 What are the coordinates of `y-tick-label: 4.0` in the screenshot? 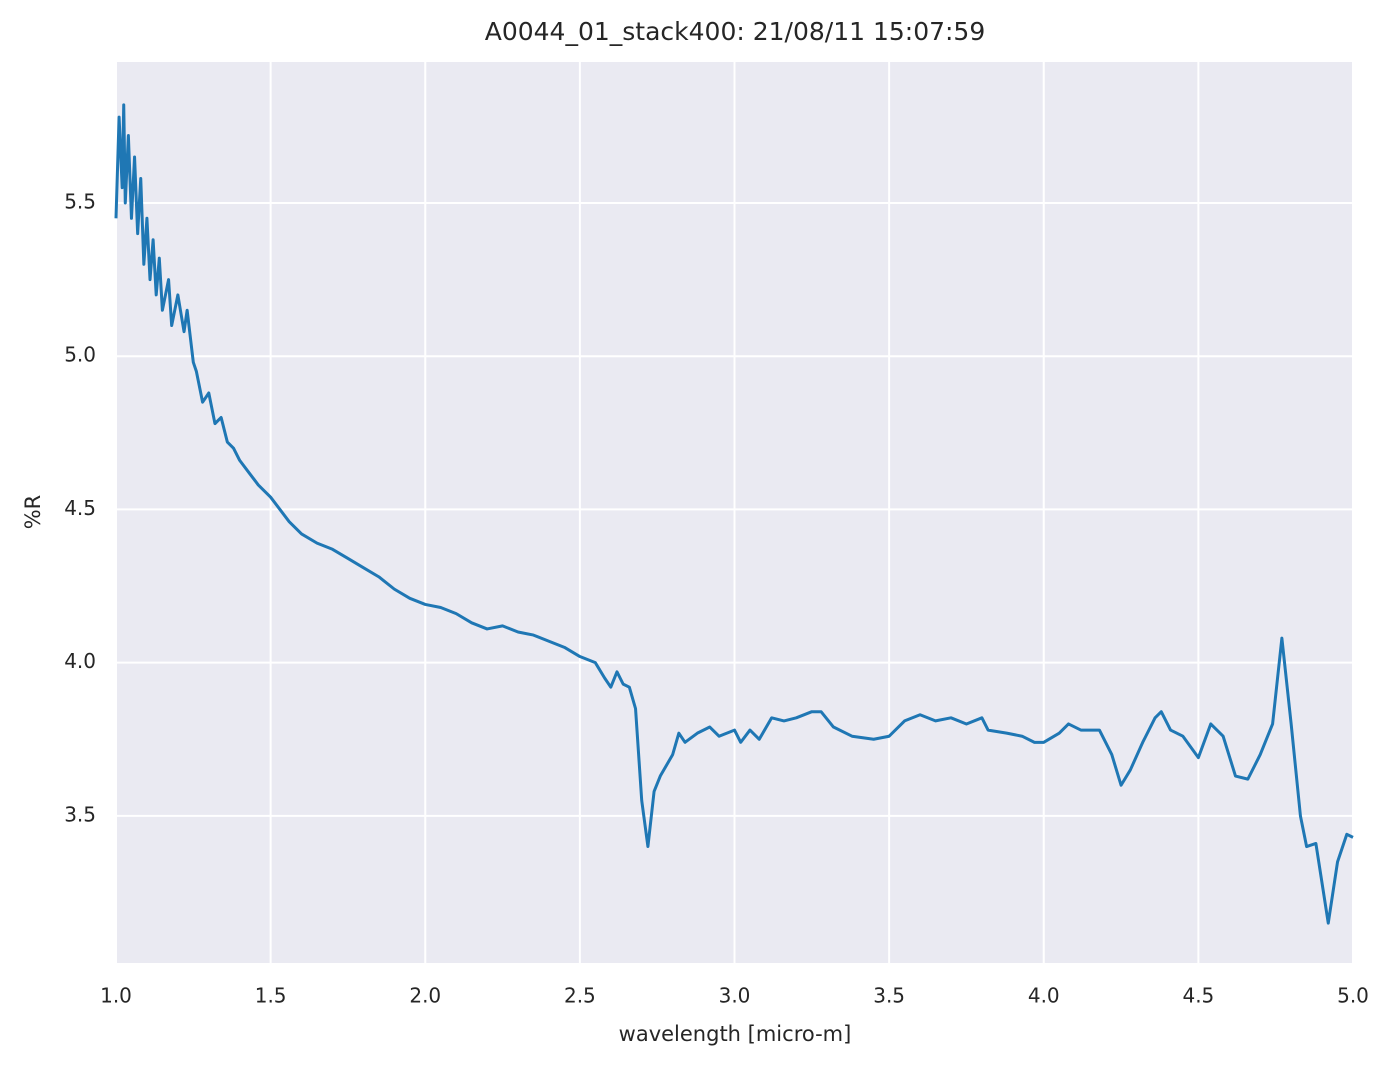 It's located at (80, 661).